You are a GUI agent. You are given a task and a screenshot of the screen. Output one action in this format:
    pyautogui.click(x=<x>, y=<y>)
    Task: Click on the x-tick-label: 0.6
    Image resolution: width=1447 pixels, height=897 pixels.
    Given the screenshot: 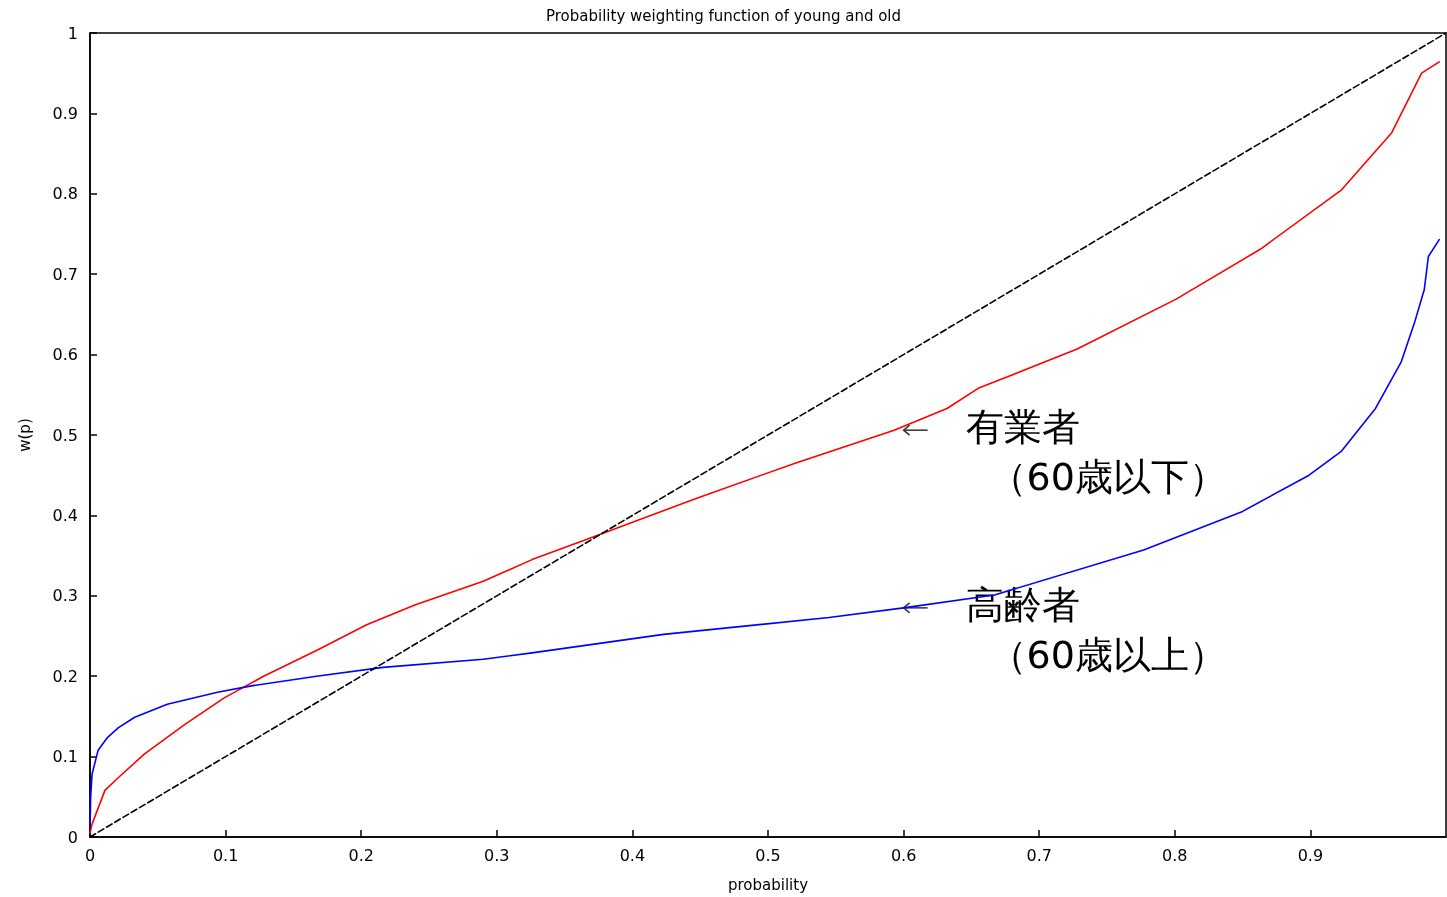 What is the action you would take?
    pyautogui.click(x=903, y=855)
    